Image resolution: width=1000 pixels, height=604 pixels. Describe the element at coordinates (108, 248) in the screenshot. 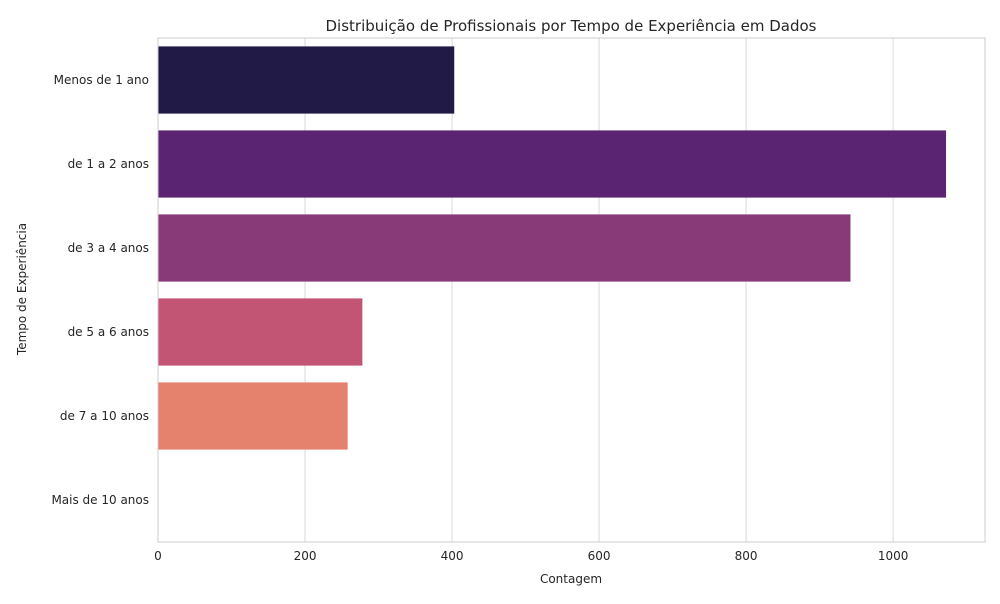

I see `y-tick-label: de 3 a 4 anos` at that location.